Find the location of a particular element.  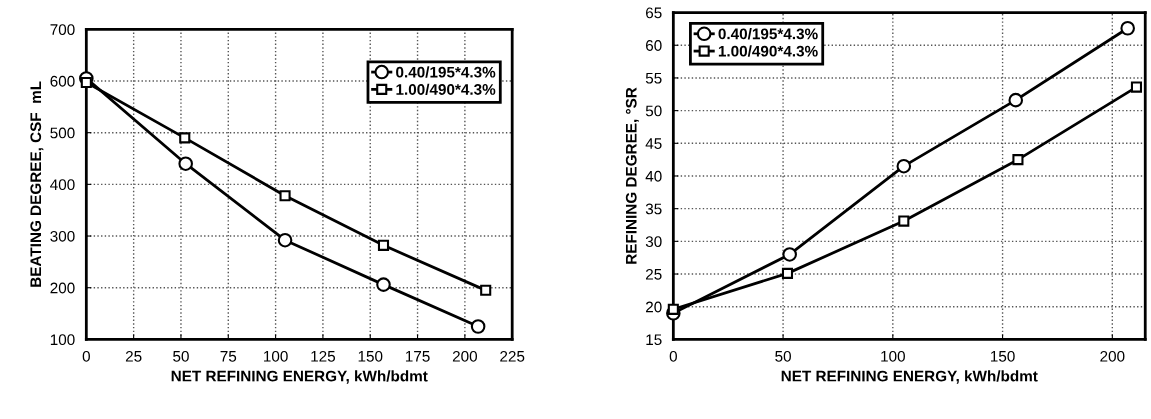

y-tick-label: 700 is located at coordinates (62, 30).